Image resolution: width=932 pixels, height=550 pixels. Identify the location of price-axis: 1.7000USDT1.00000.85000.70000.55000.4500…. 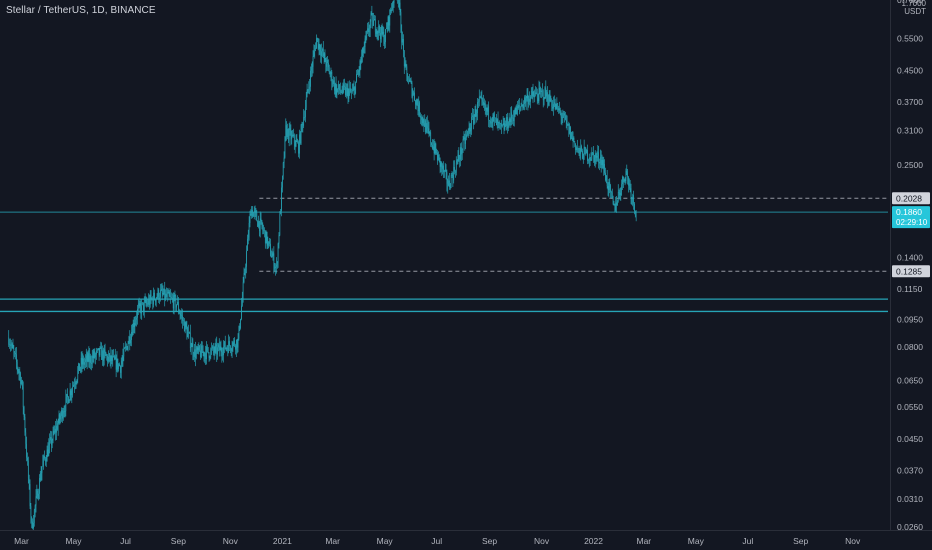
(912, 275).